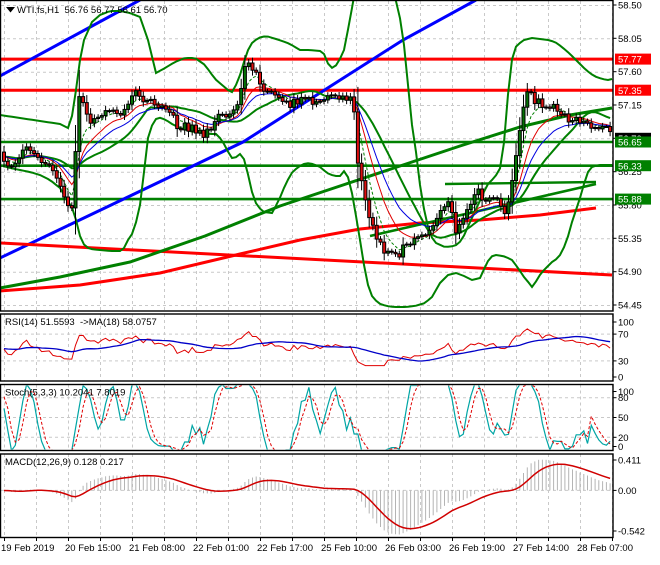  What do you see at coordinates (630, 72) in the screenshot?
I see `svg-text: 57.60` at bounding box center [630, 72].